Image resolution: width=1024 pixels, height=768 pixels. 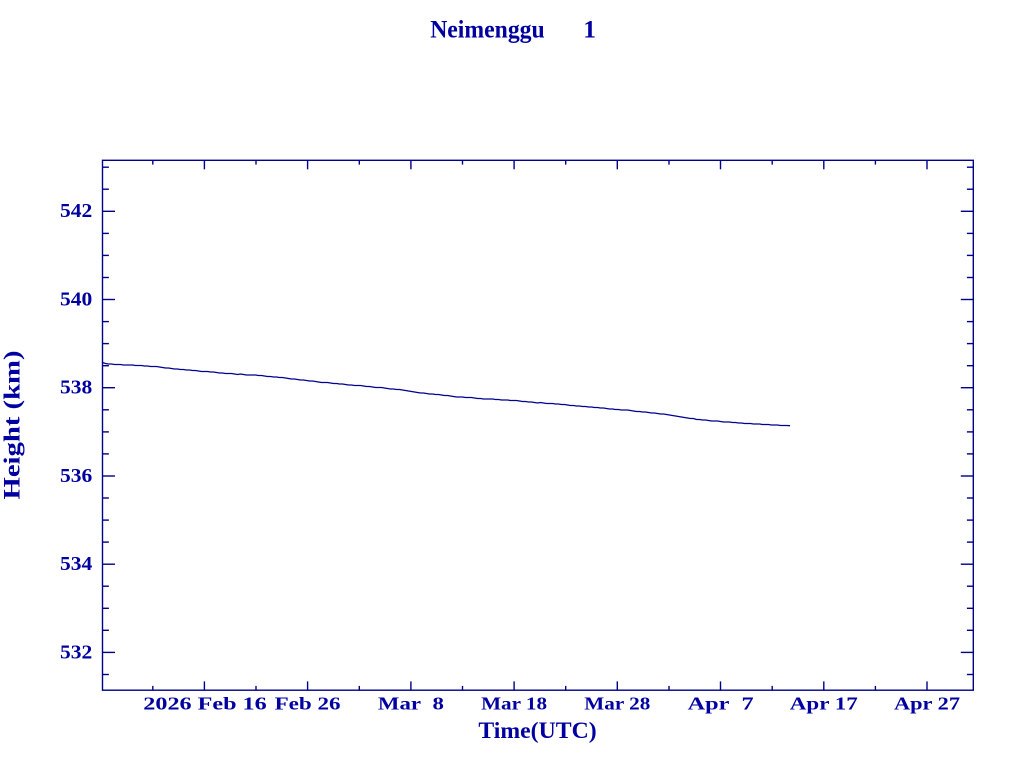 What do you see at coordinates (514, 704) in the screenshot?
I see `svg-text: Mar 18` at bounding box center [514, 704].